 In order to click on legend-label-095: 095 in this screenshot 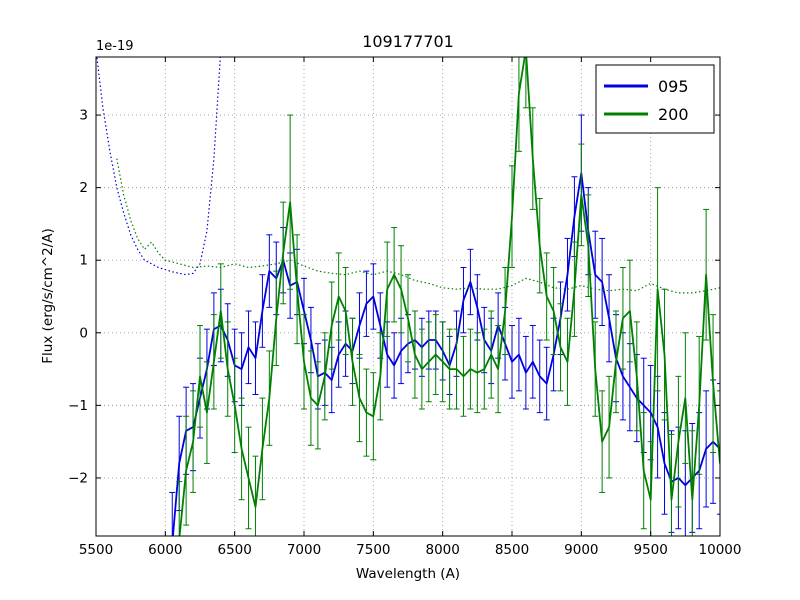, I will do `click(673, 86)`.